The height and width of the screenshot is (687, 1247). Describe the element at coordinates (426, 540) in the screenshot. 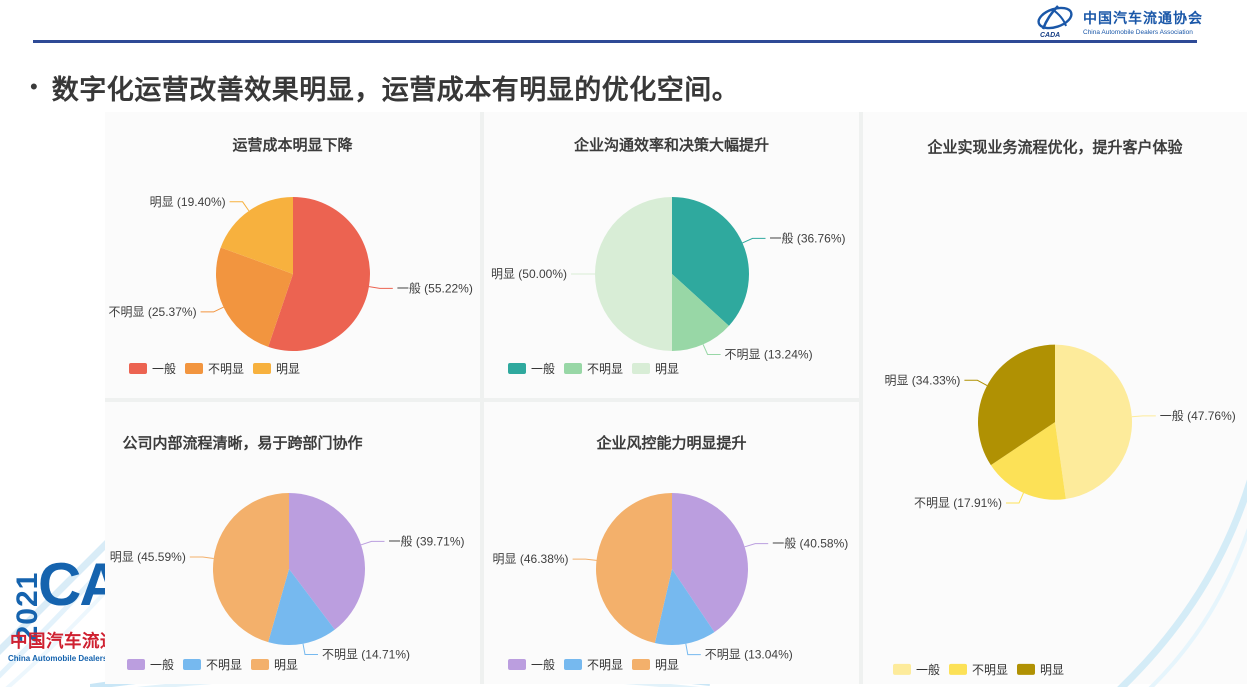

I see `pie-label: 一般 (39.71%)` at that location.